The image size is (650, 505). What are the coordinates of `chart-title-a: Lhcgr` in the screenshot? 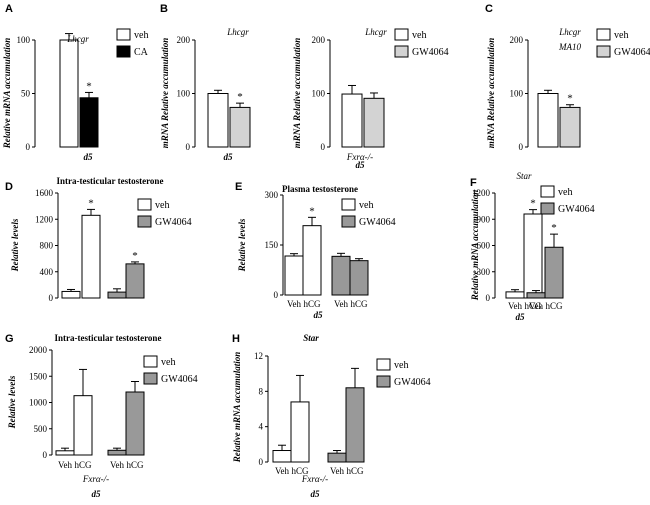 It's located at (77, 39).